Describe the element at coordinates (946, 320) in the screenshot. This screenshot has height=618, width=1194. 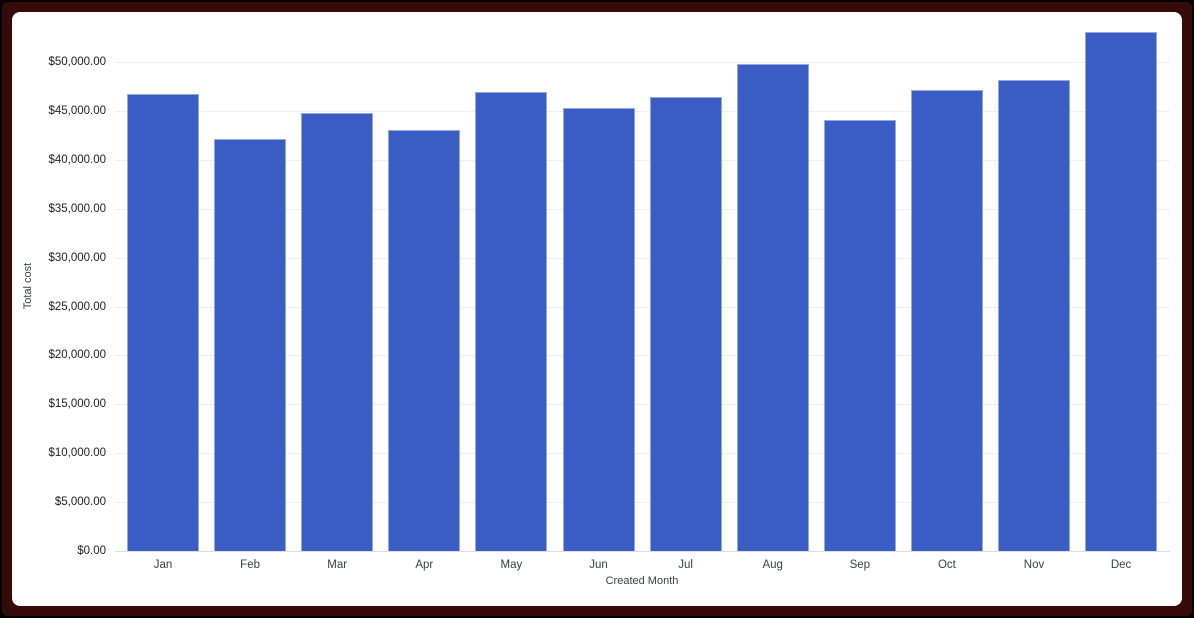
I see `bar-oct` at that location.